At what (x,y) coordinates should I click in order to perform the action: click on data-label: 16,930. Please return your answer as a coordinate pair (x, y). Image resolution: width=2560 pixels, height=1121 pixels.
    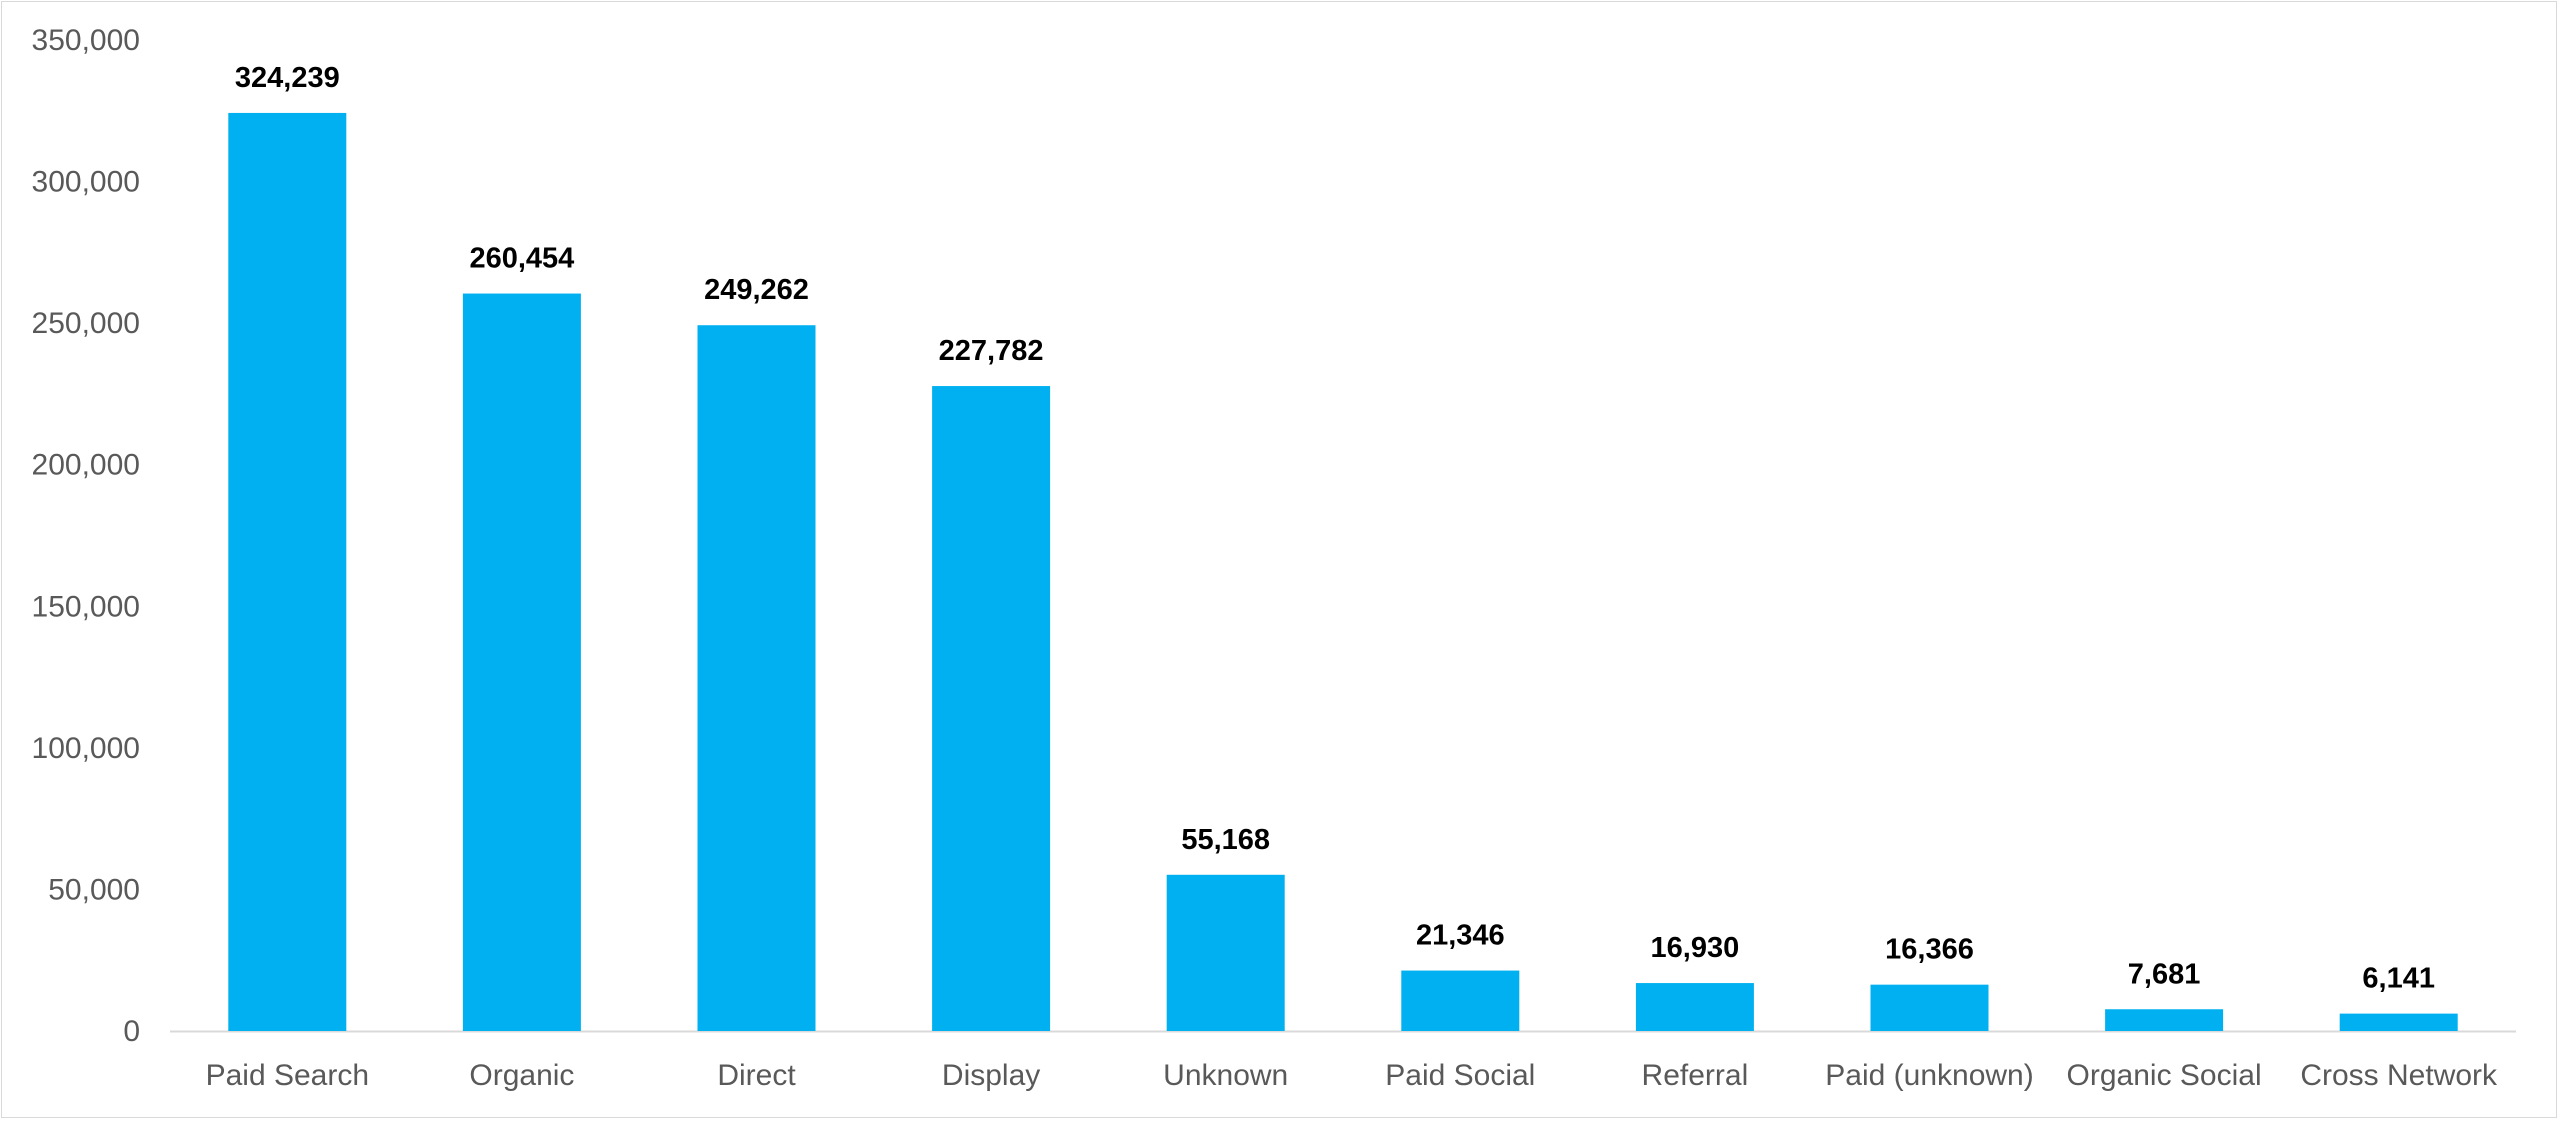
    Looking at the image, I should click on (1695, 948).